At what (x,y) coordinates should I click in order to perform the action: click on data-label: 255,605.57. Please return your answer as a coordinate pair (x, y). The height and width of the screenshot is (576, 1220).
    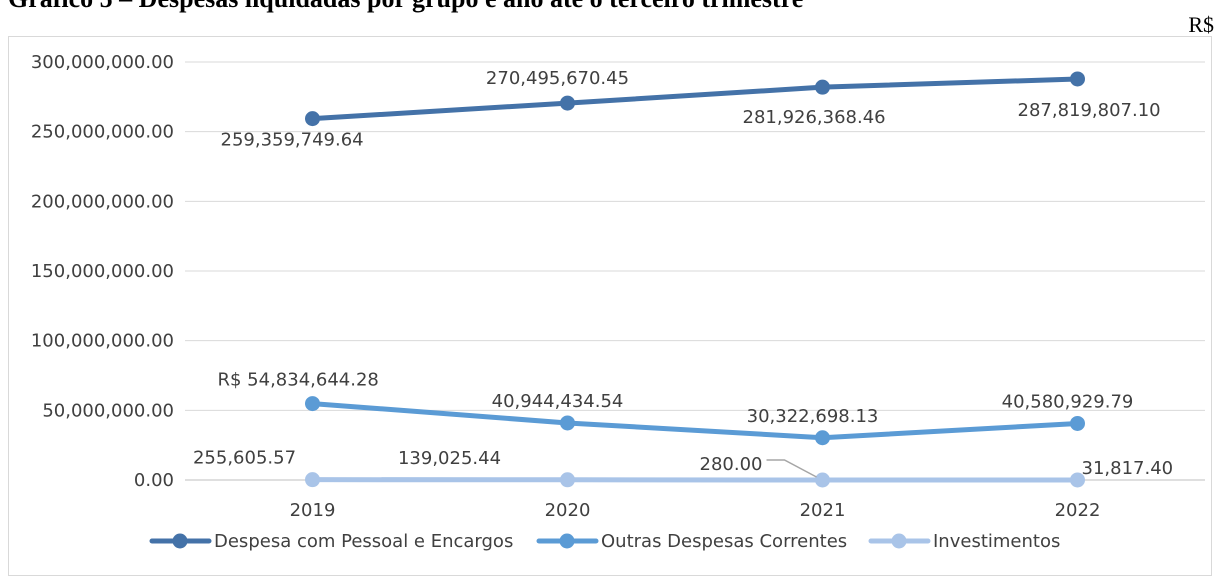
    Looking at the image, I should click on (244, 458).